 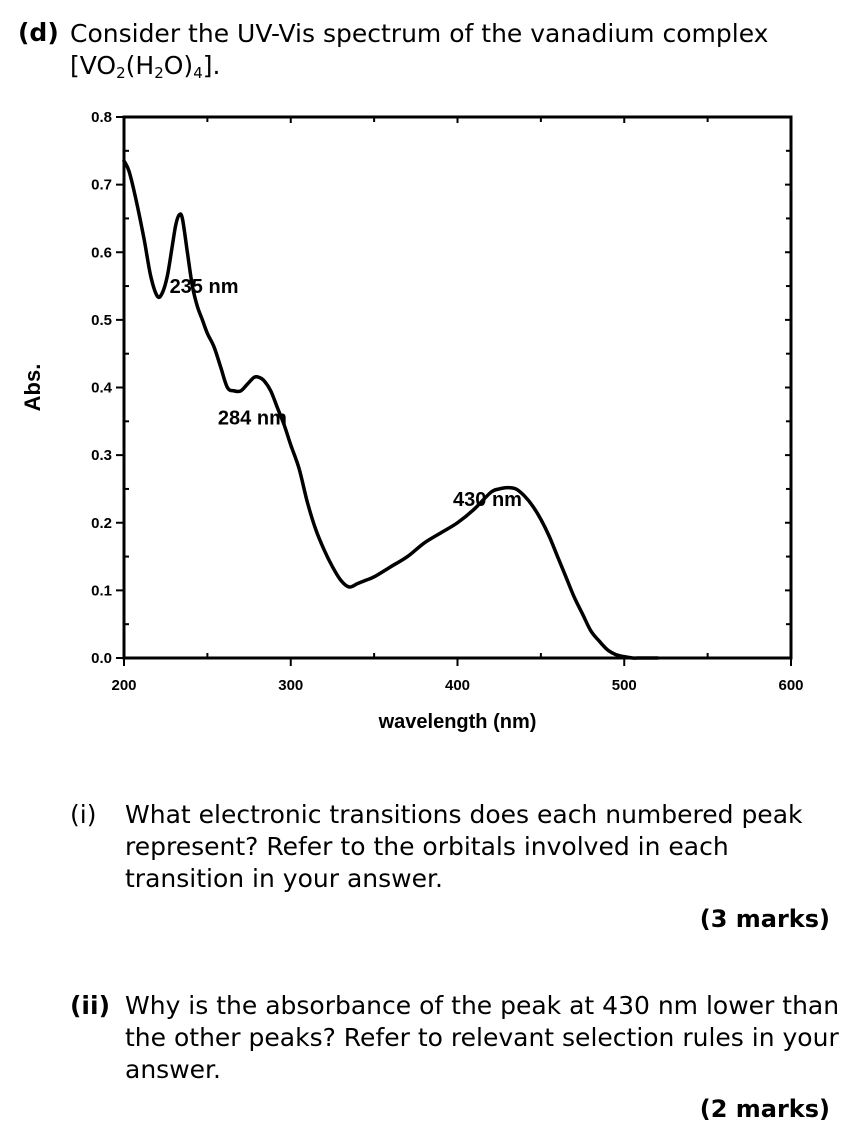 What do you see at coordinates (101, 658) in the screenshot?
I see `y-tick-label: 0.0` at bounding box center [101, 658].